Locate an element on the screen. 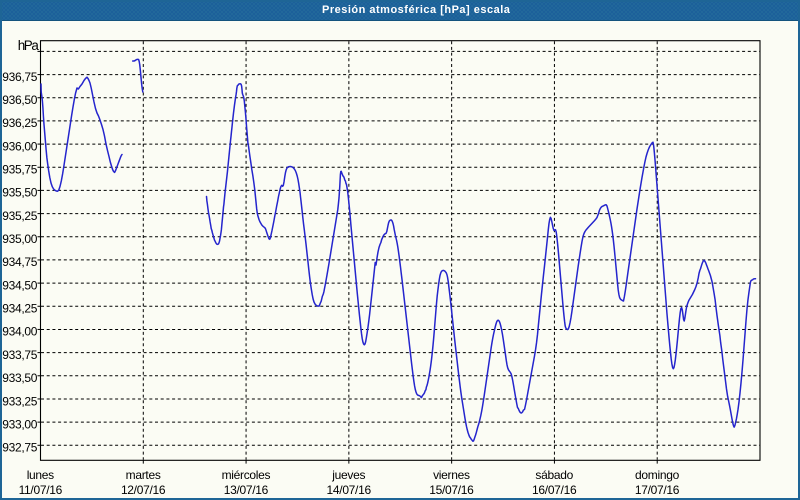 The image size is (800, 500). svg-text: 935,25 is located at coordinates (20, 216).